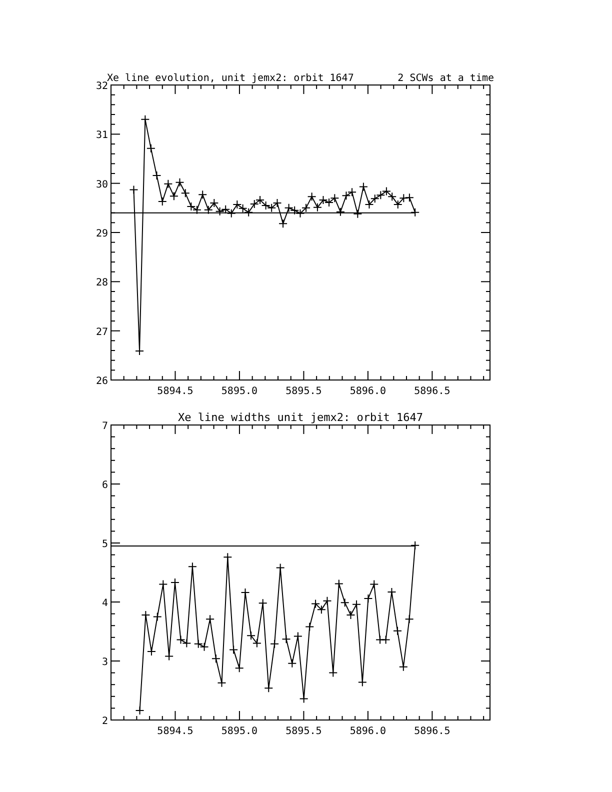 The height and width of the screenshot is (792, 612). What do you see at coordinates (102, 283) in the screenshot?
I see `y-tick-label: 28` at bounding box center [102, 283].